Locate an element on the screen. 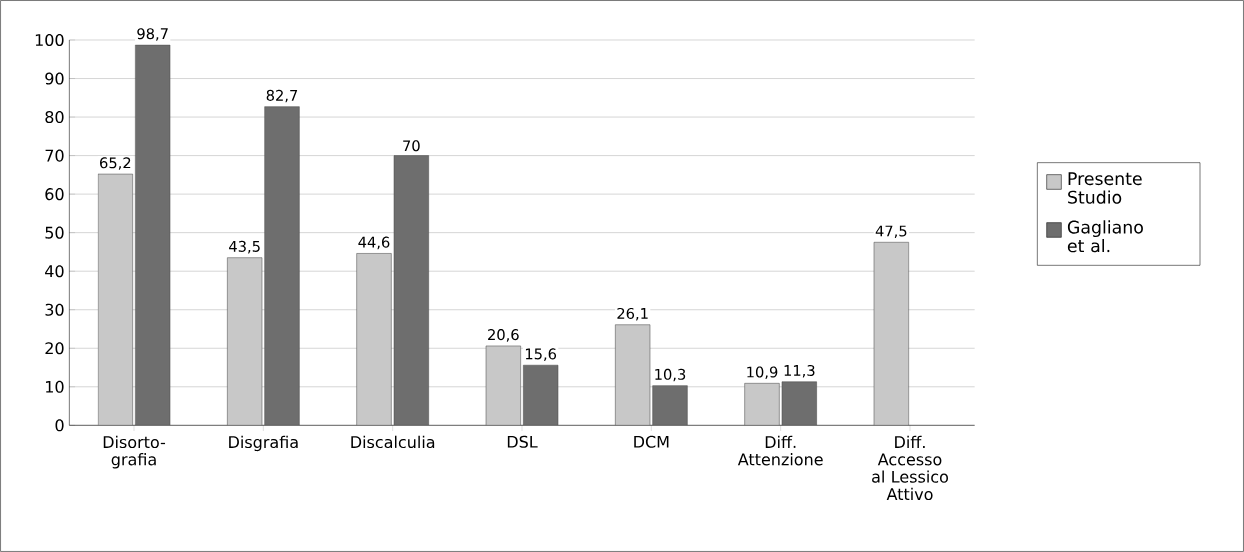  y-tick-label: 90 is located at coordinates (54, 78).